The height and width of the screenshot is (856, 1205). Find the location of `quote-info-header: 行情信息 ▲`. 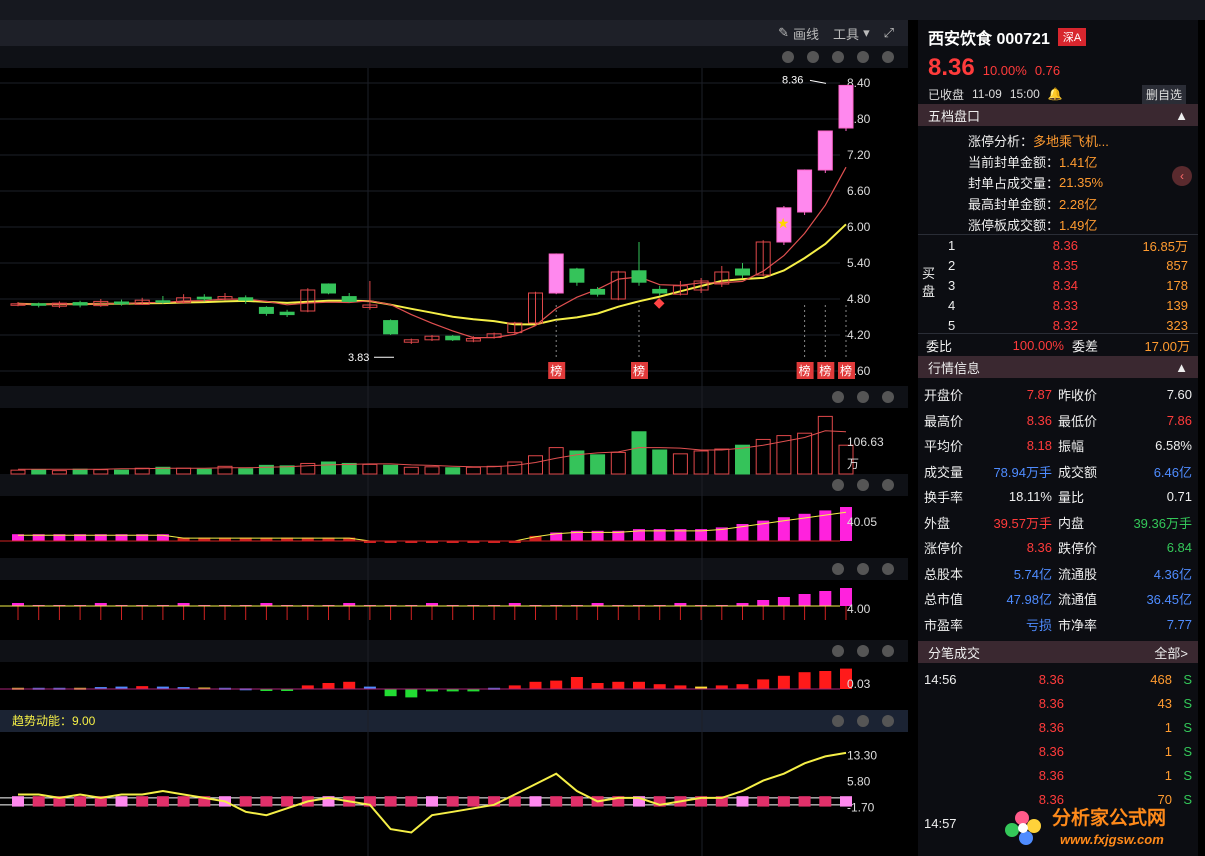

quote-info-header: 行情信息 ▲ is located at coordinates (1058, 367).